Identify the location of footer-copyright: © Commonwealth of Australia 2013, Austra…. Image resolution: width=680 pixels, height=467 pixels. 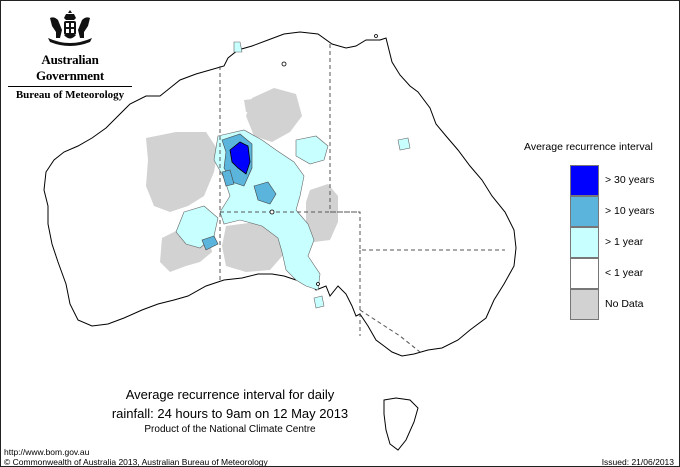
(136, 462).